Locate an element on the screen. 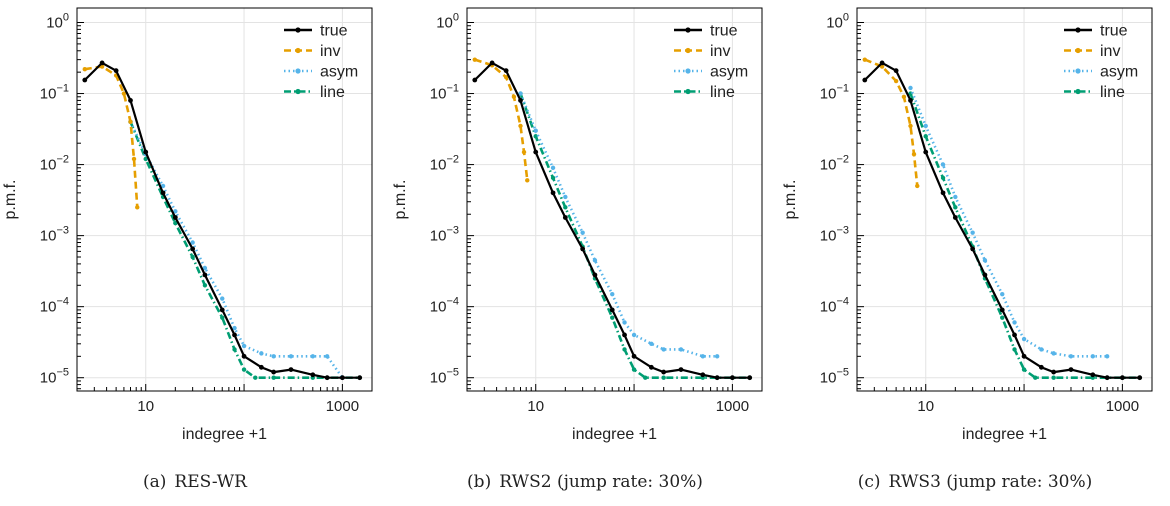 This screenshot has height=506, width=1170. x-axis-label: indegree +1 is located at coordinates (1004, 434).